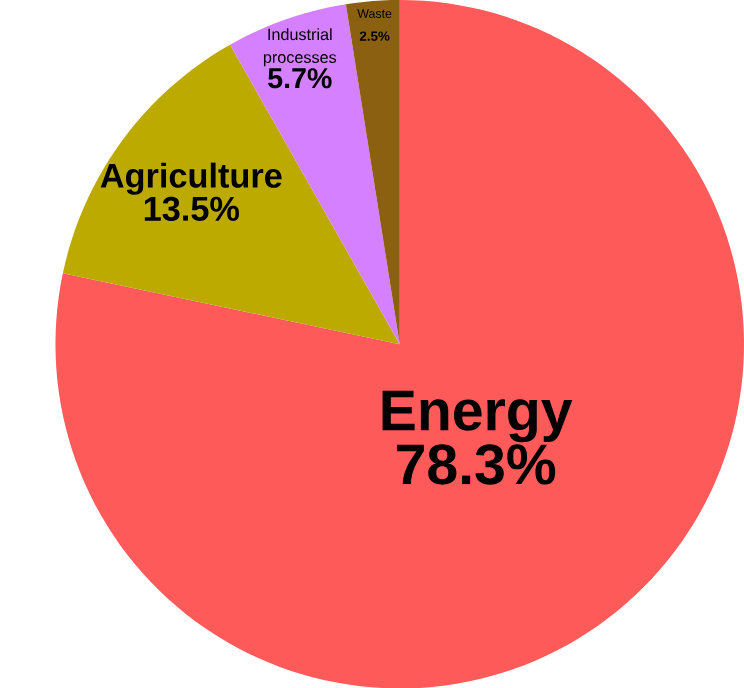  Describe the element at coordinates (300, 47) in the screenshot. I see `slice-label: Industrial processes` at that location.